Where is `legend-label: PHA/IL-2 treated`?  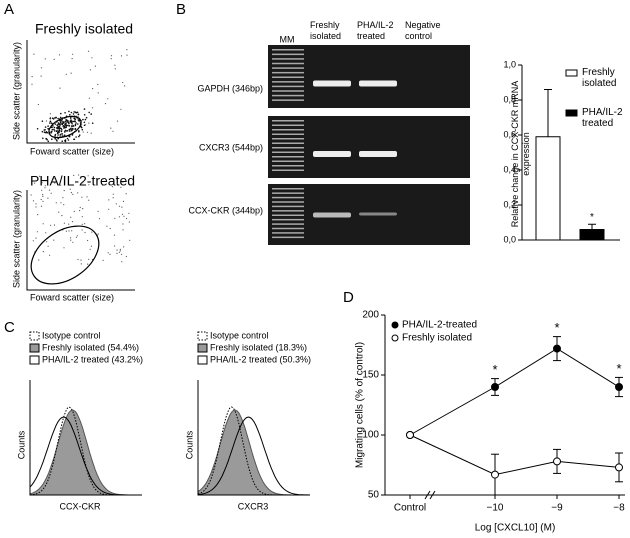 legend-label: PHA/IL-2 treated is located at coordinates (602, 118).